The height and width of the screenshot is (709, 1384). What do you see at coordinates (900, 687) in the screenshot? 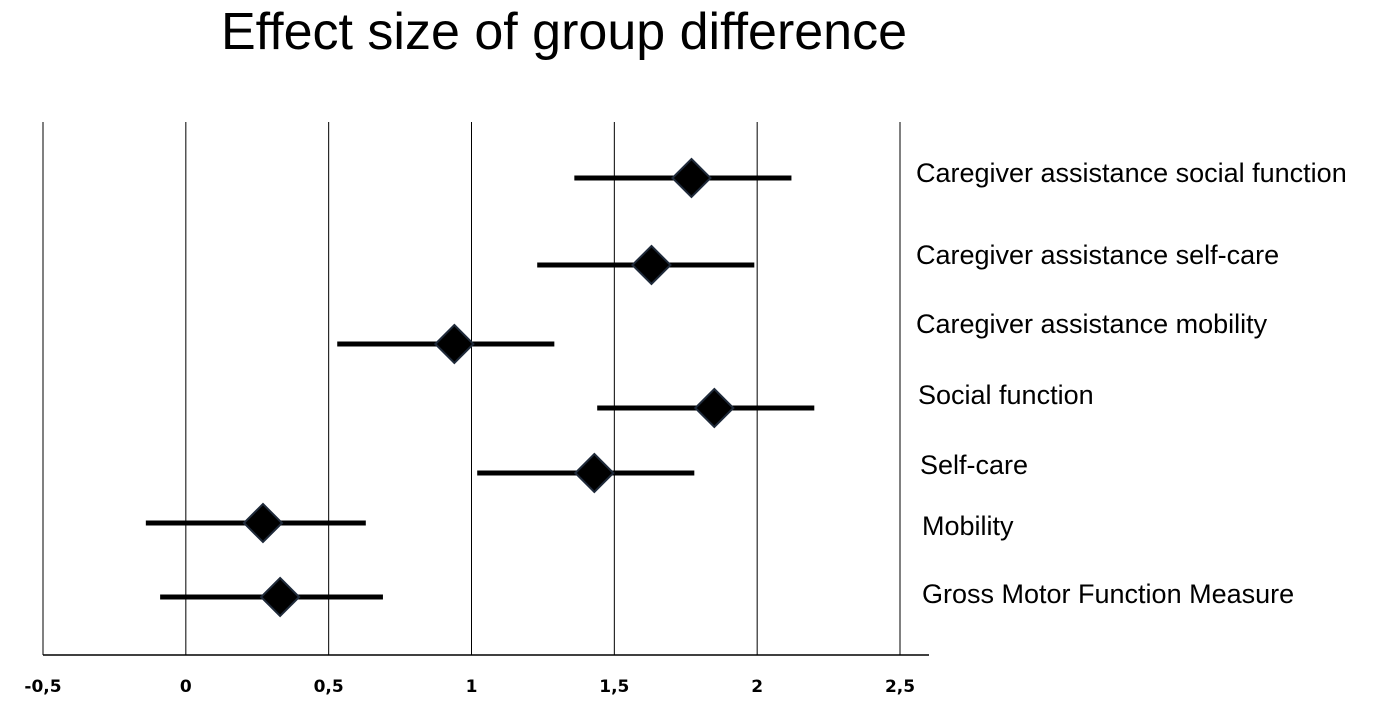
I see `x-tick-label: 2,5` at bounding box center [900, 687].